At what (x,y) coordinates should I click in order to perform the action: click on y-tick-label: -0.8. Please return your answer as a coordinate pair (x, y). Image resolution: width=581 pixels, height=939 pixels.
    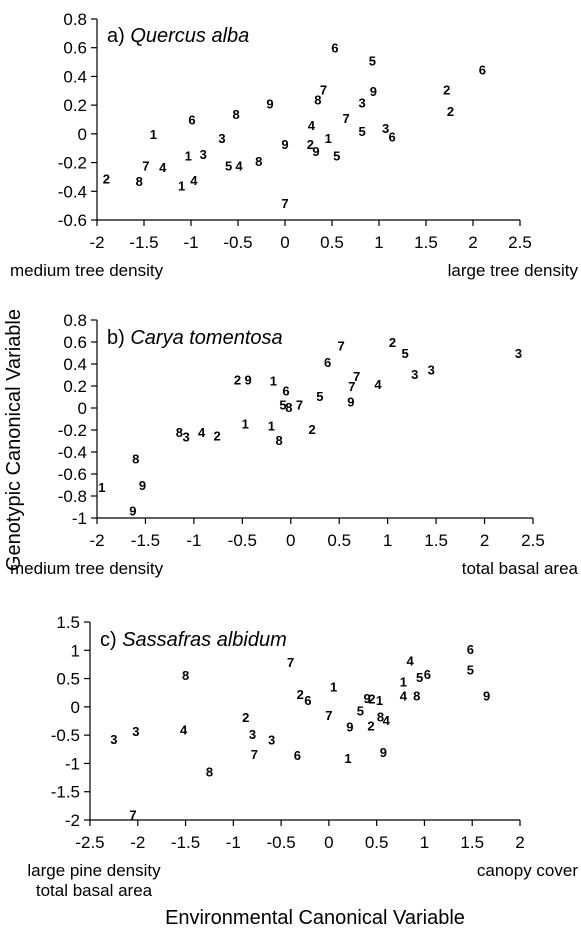
    Looking at the image, I should click on (72, 496).